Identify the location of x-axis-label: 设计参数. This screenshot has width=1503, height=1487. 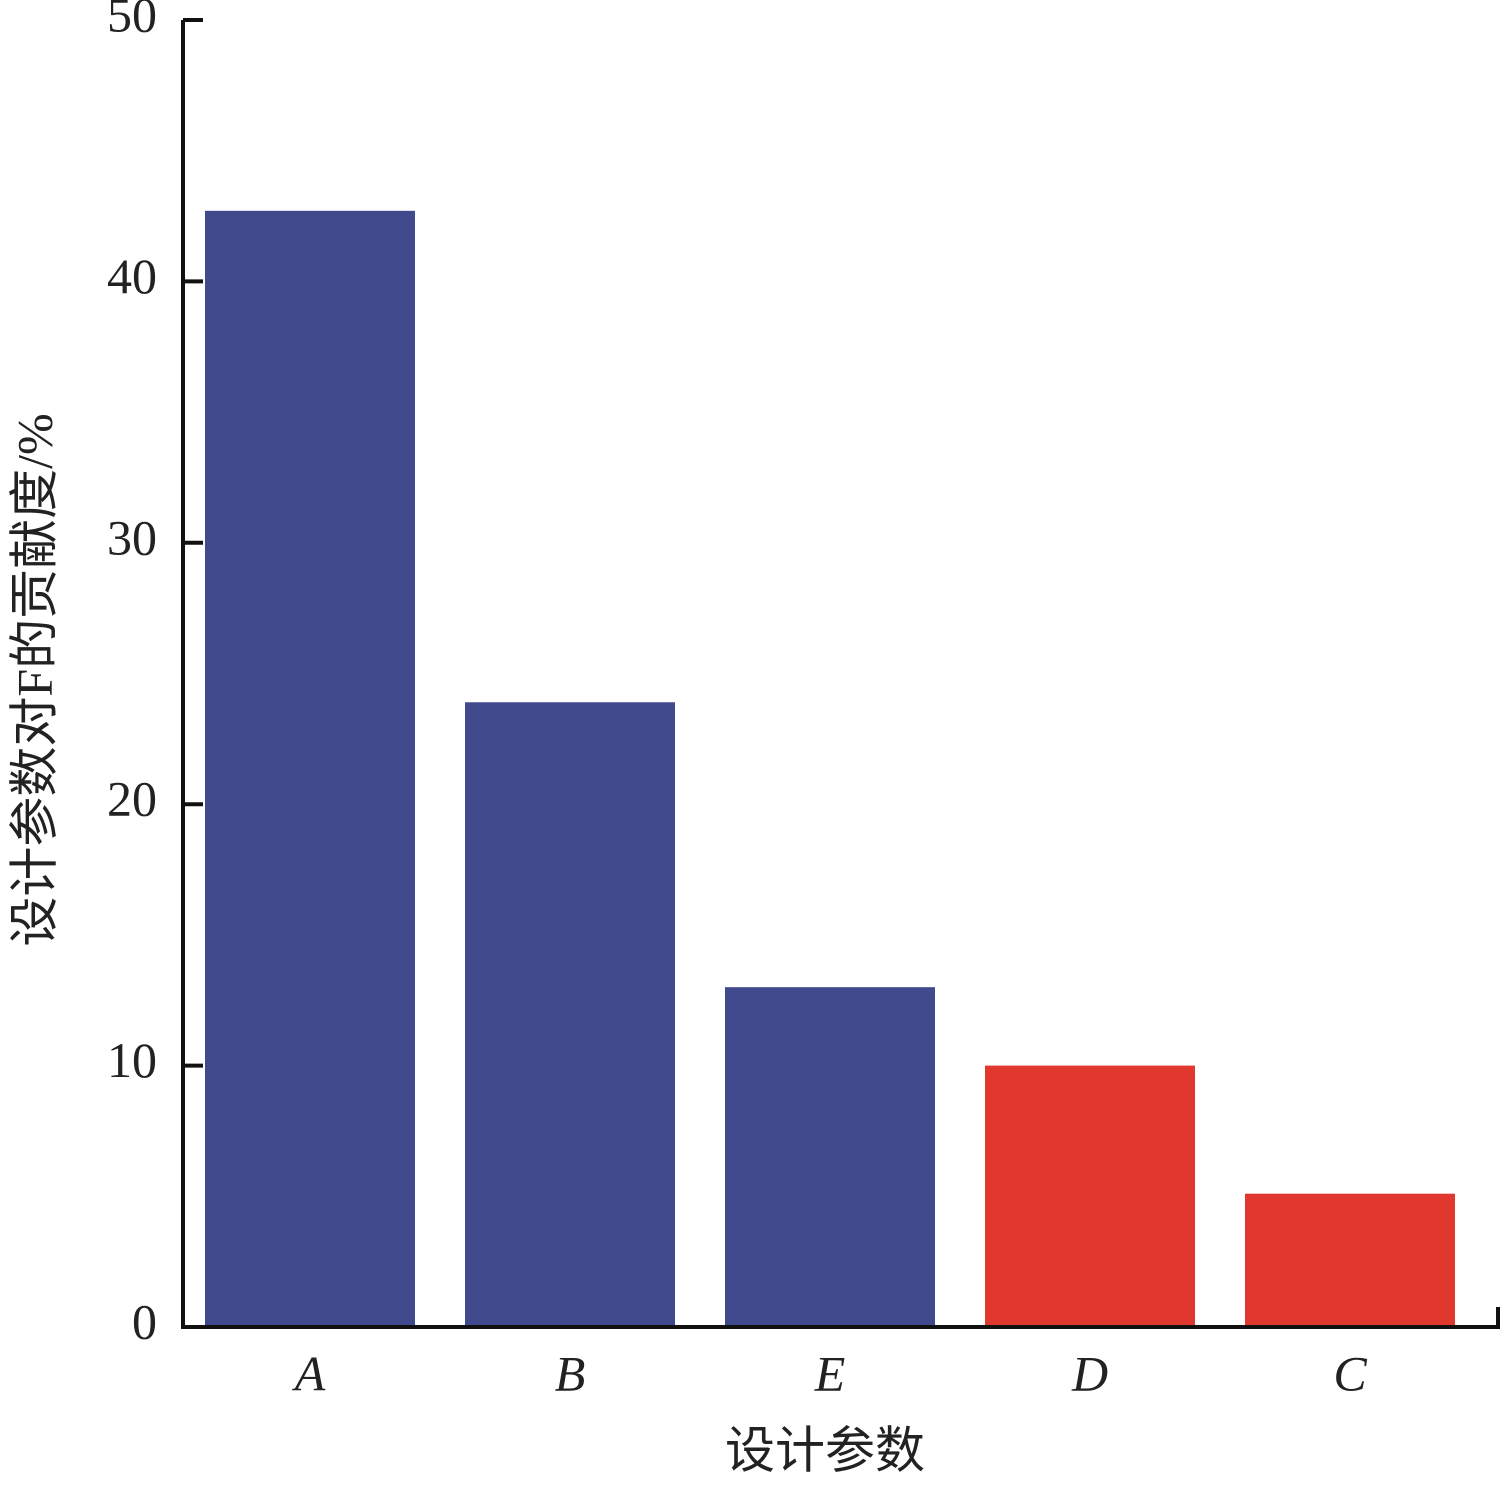
(825, 1450).